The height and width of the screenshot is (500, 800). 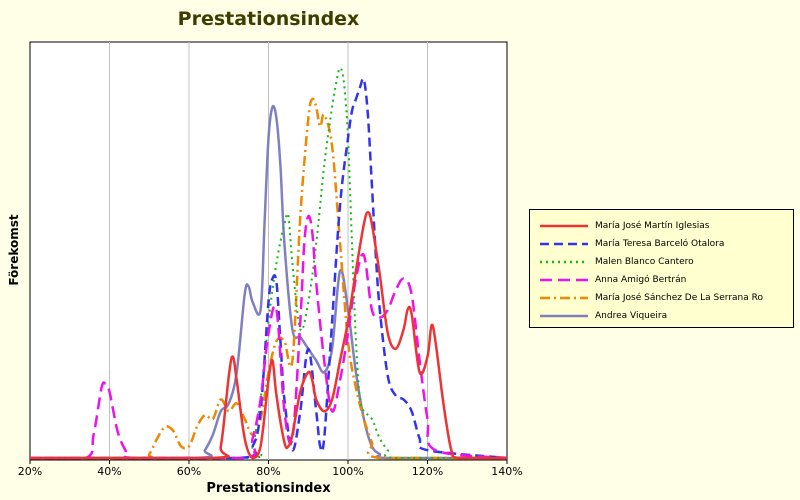 I want to click on x-tick-label: 120%, so click(x=427, y=471).